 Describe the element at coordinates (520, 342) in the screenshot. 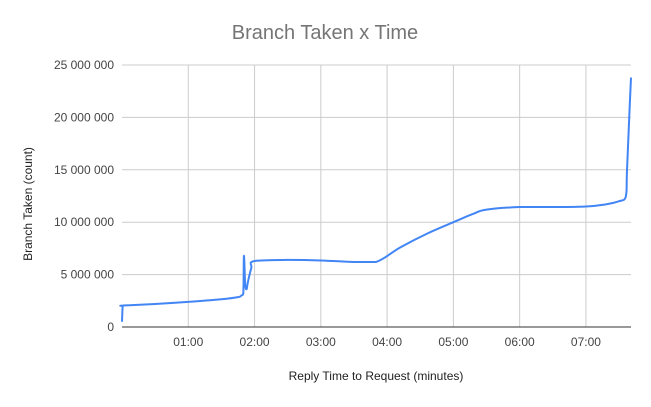

I see `x-tick-label: 06:00` at that location.